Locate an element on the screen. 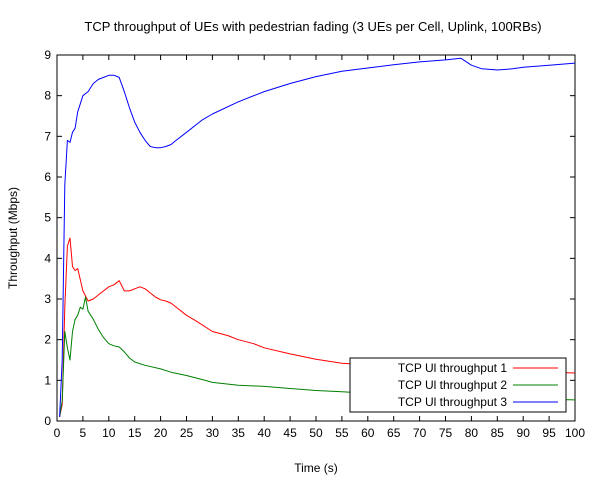  x-tick-label: 80 is located at coordinates (472, 433).